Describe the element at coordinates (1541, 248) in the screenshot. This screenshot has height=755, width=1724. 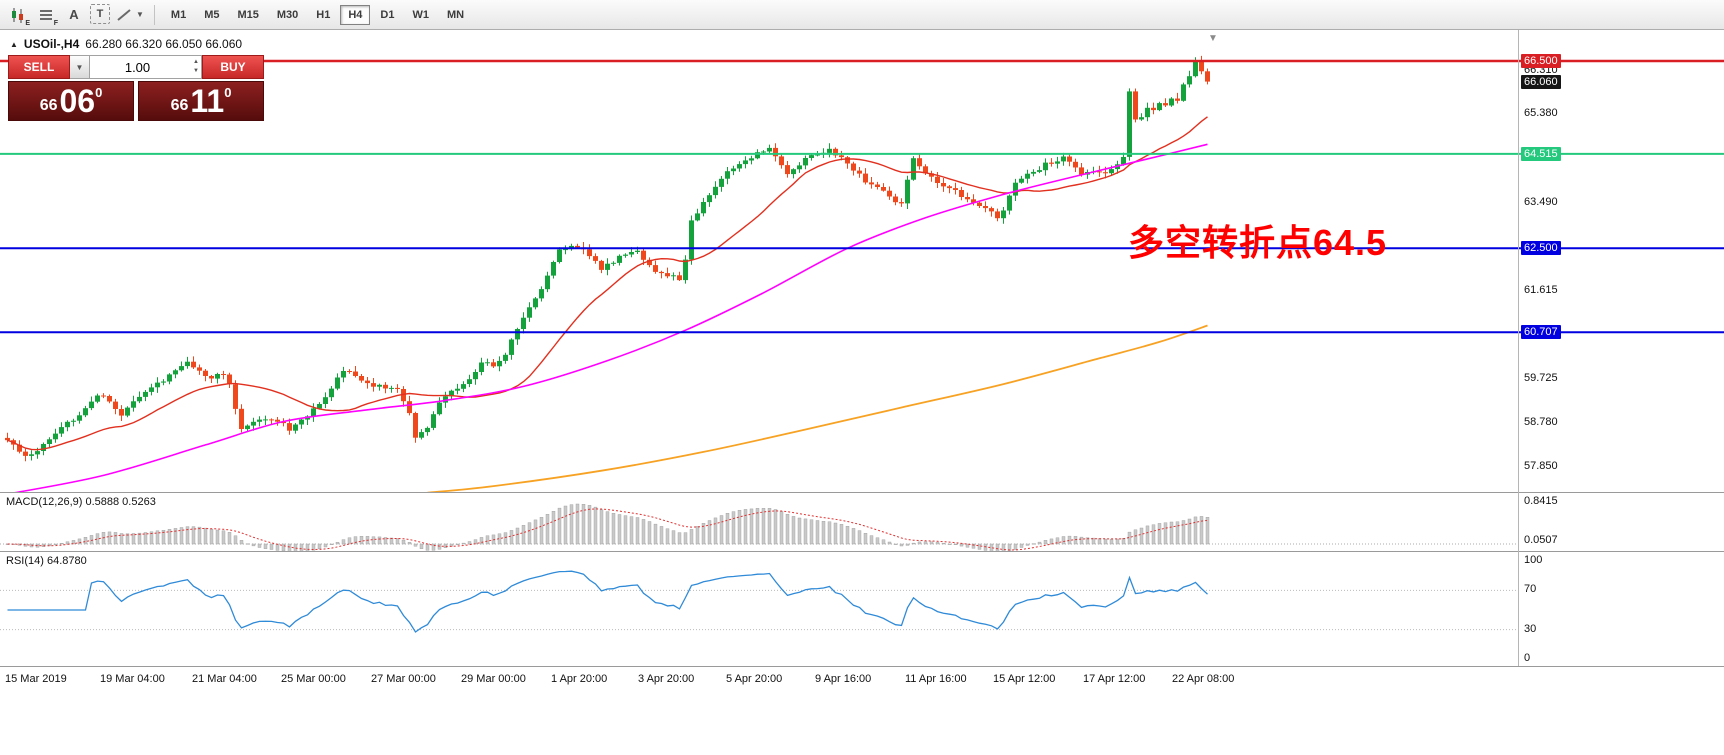
I see `price-line-badge: 62.500` at that location.